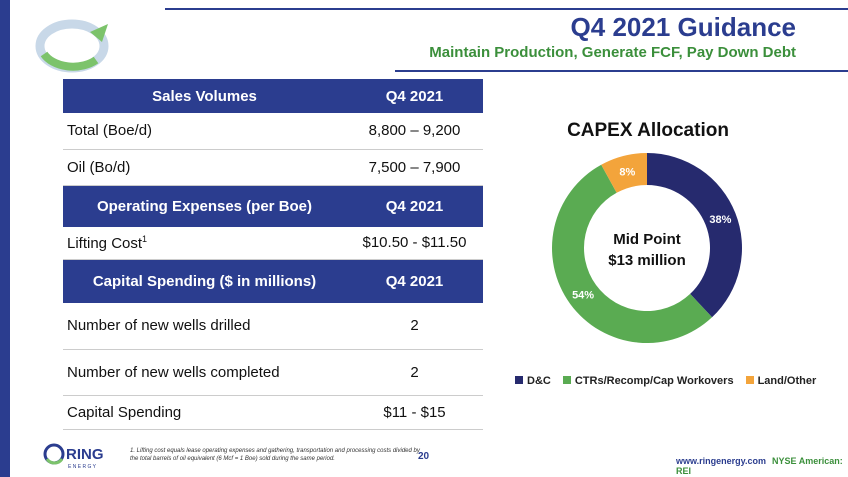  Describe the element at coordinates (85, 454) in the screenshot. I see `footer-logo-text: RING` at that location.